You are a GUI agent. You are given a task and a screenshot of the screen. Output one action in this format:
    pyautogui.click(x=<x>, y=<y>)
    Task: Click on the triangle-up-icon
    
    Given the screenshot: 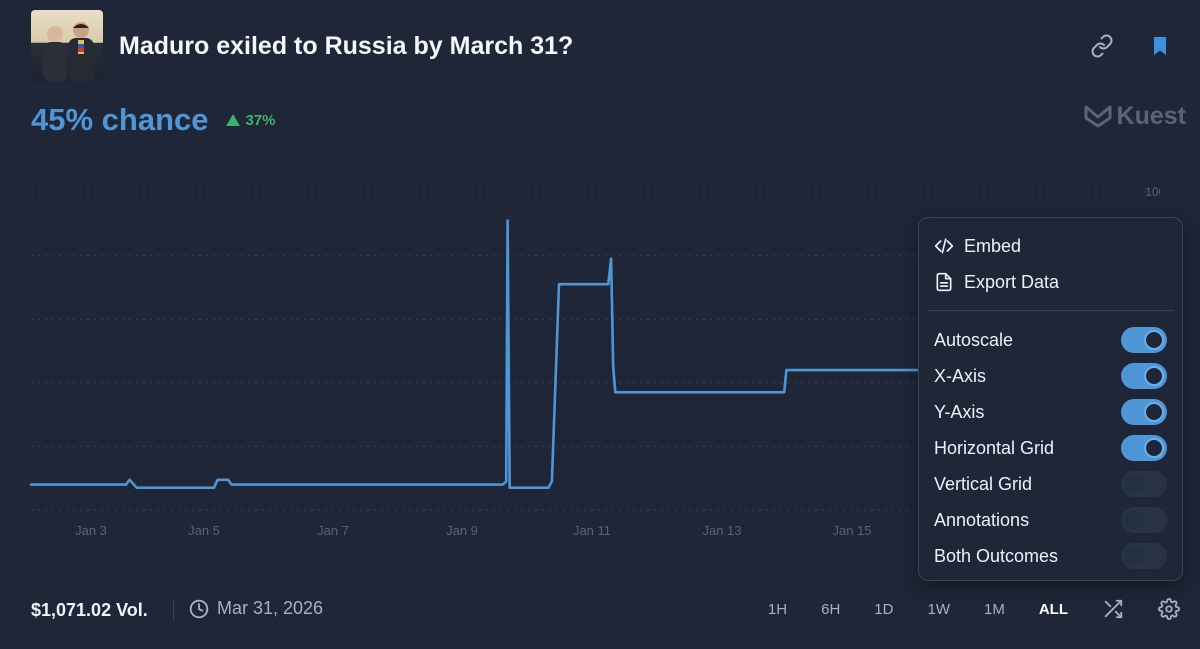 What is the action you would take?
    pyautogui.click(x=232, y=120)
    